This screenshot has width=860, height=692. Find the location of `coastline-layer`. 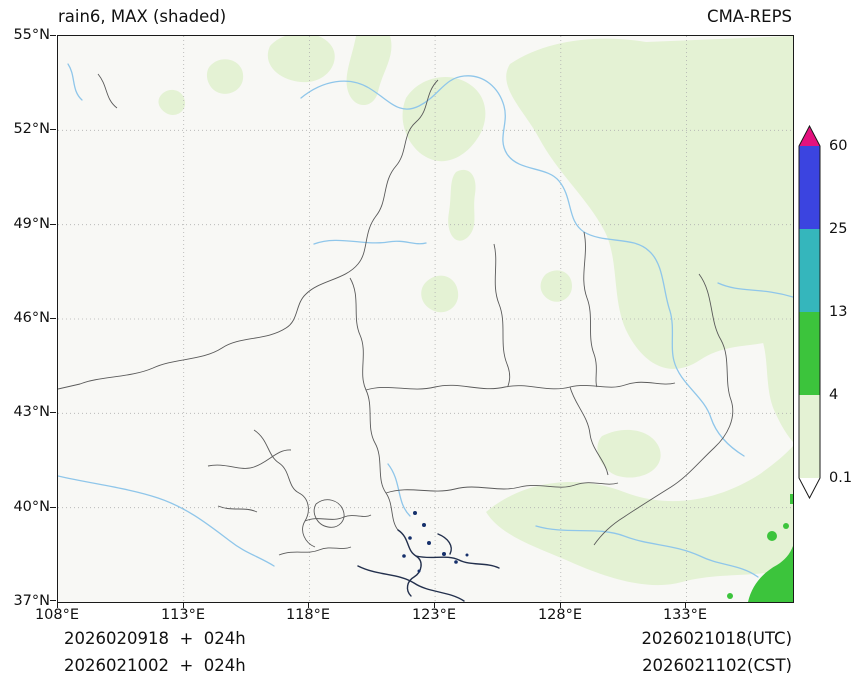

coastline-layer is located at coordinates (428, 565).